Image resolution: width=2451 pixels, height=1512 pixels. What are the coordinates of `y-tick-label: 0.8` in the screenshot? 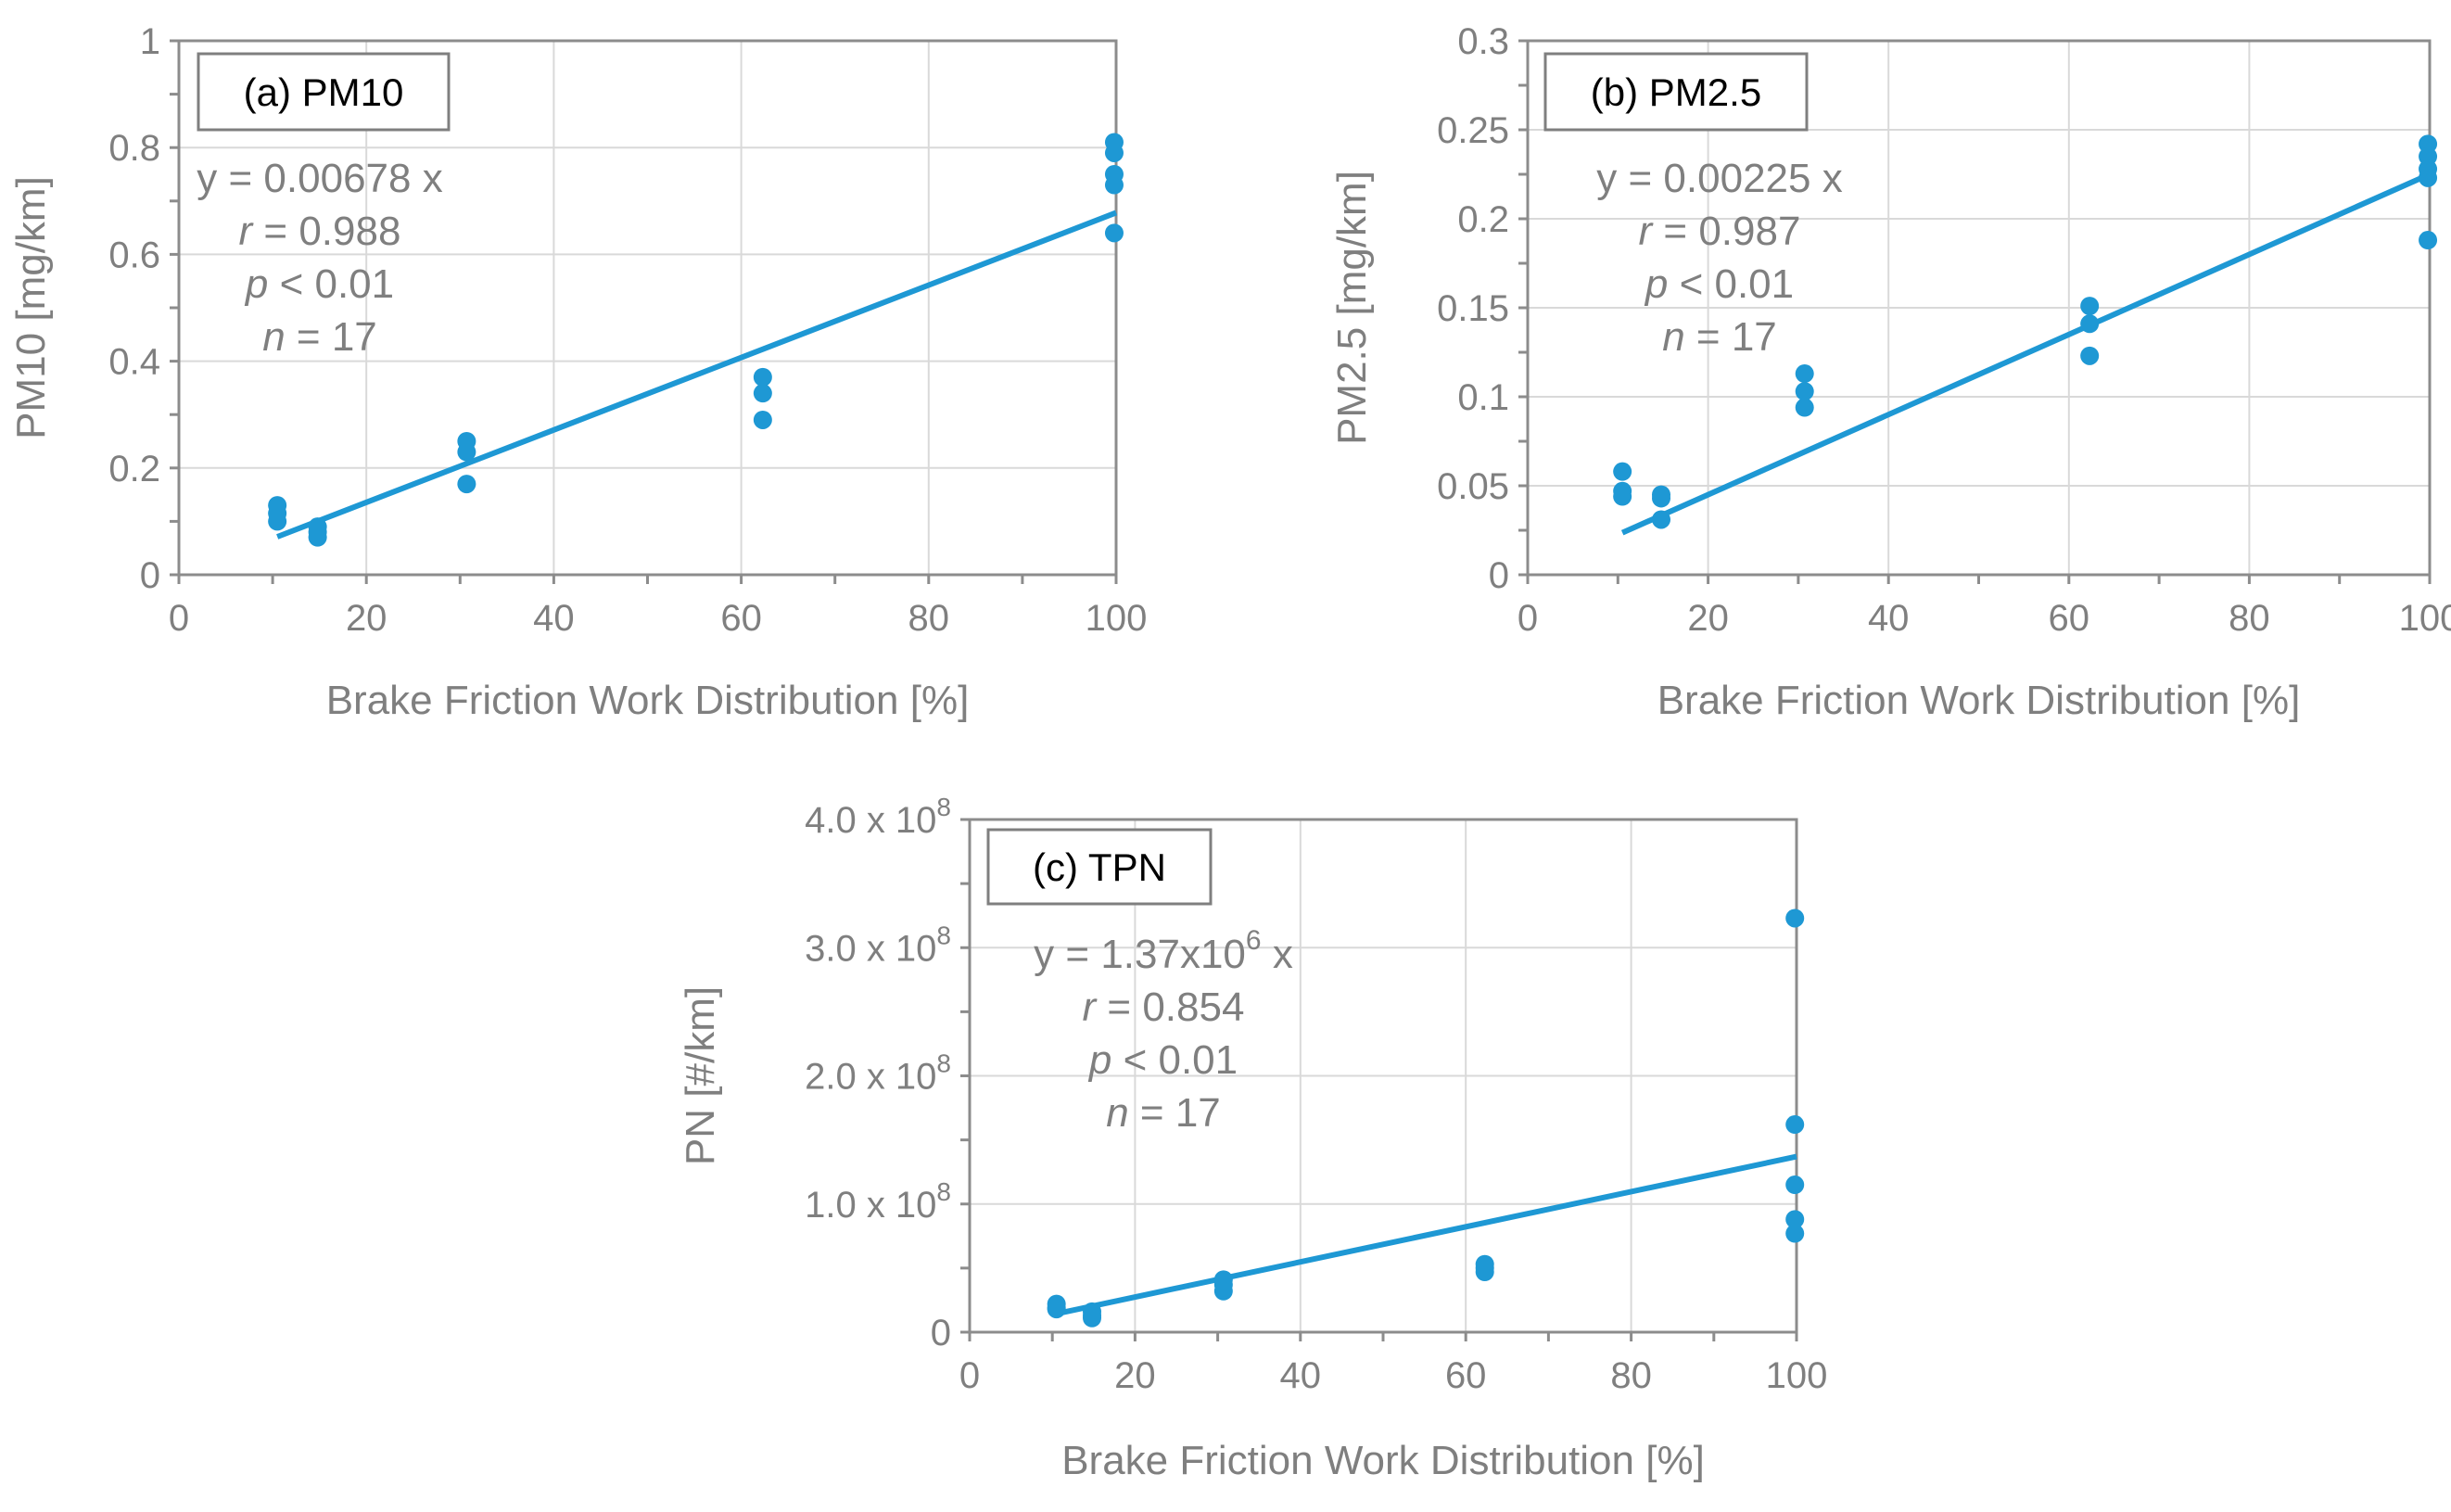 It's located at (134, 148).